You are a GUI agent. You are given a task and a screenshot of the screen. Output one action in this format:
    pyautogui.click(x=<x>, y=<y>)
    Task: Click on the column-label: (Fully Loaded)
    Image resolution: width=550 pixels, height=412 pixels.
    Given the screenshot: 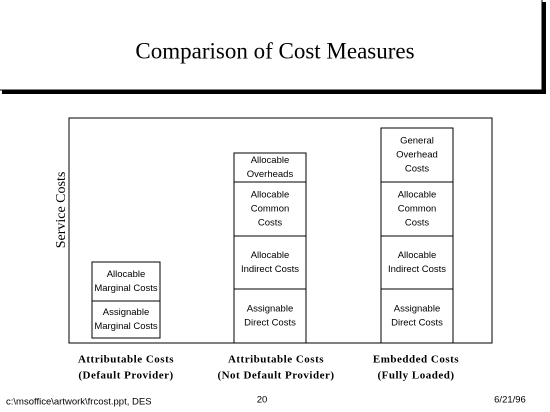 What is the action you would take?
    pyautogui.click(x=416, y=376)
    